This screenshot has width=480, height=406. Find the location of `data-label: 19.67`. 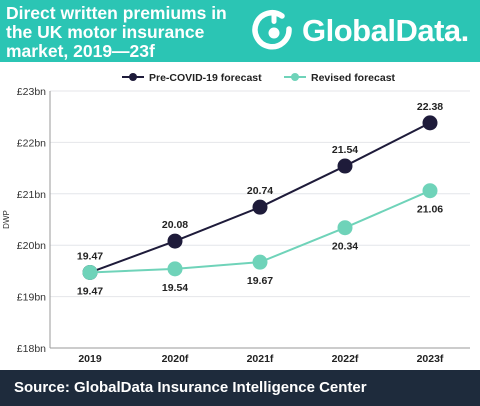

data-label: 19.67 is located at coordinates (260, 281).